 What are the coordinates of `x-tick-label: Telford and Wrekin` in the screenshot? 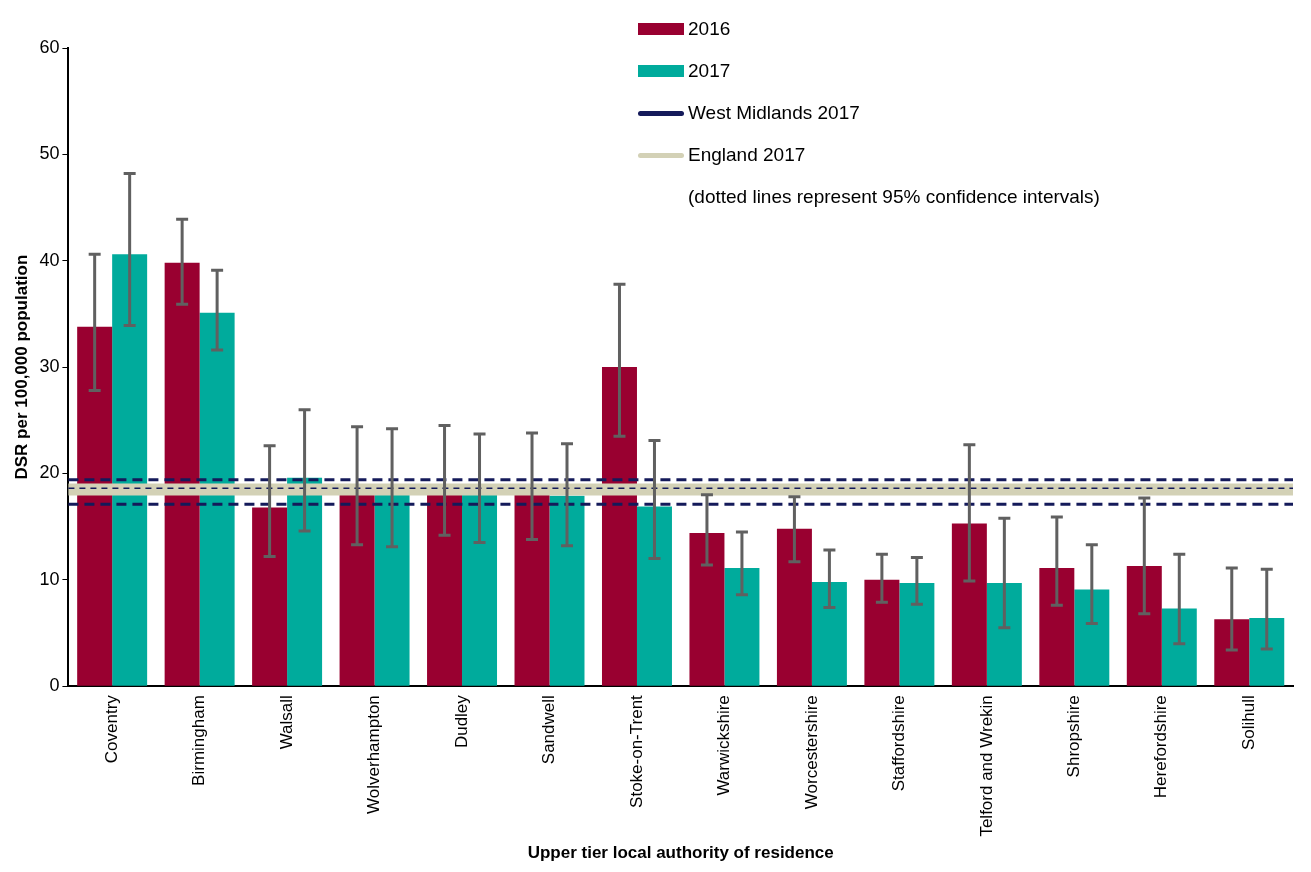 It's located at (986, 766).